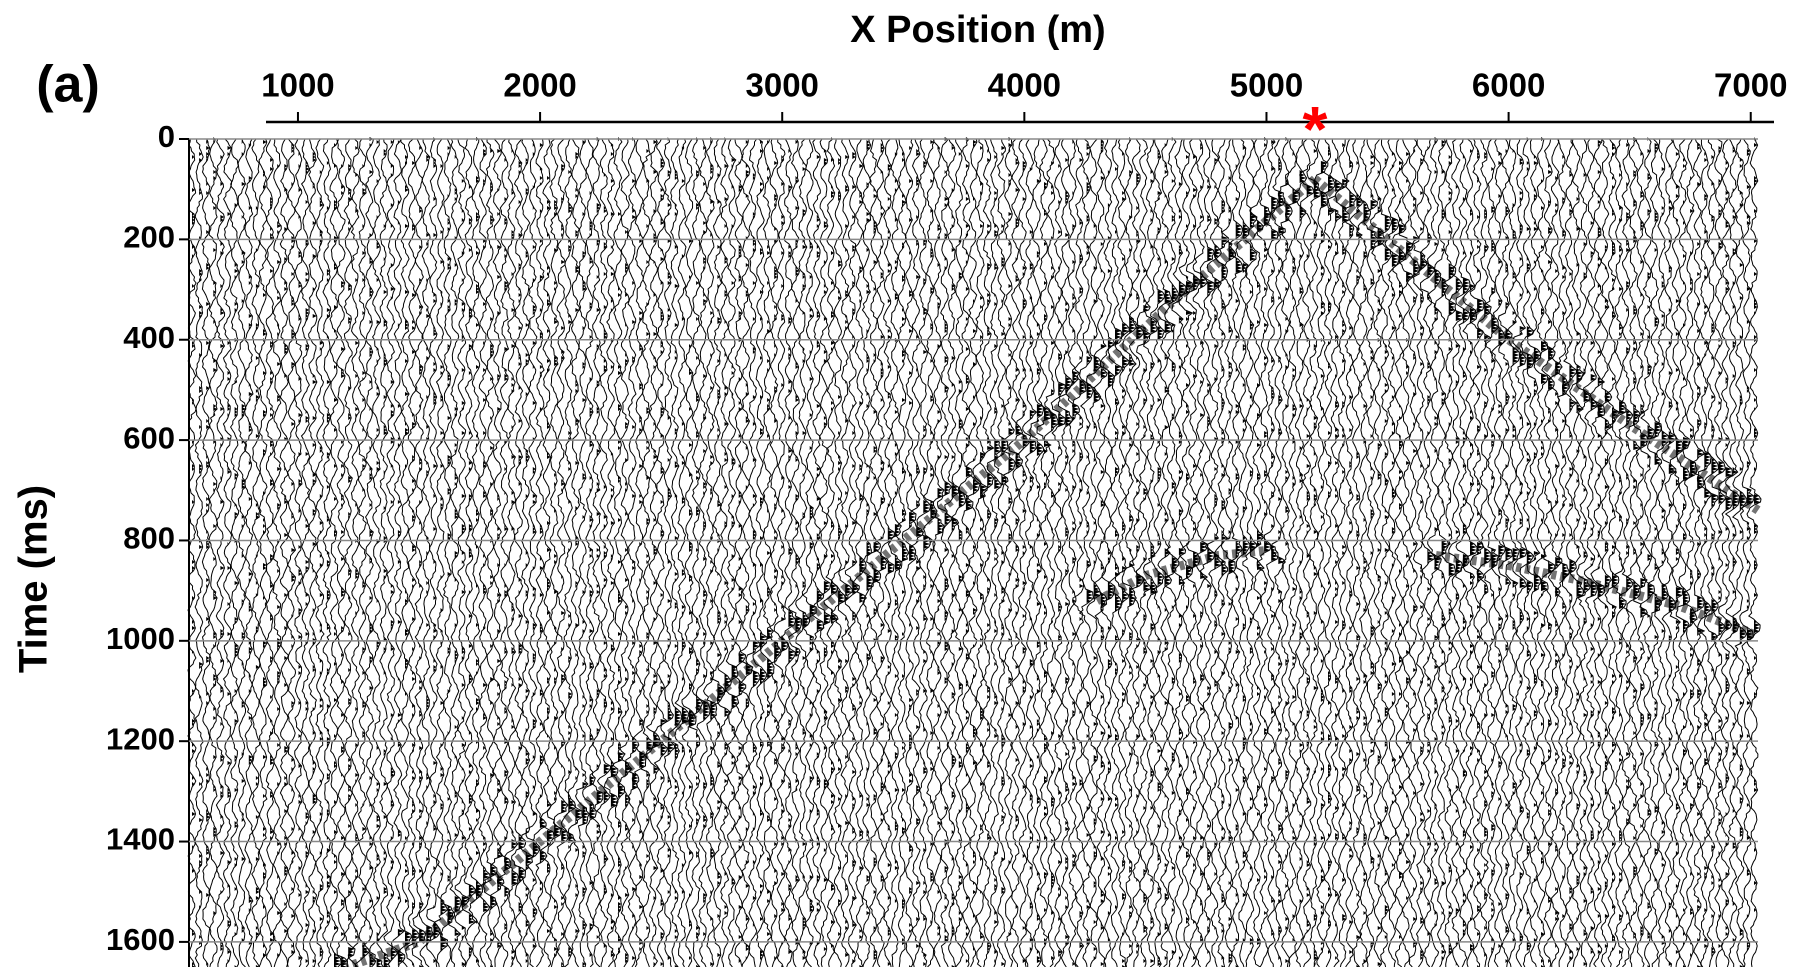  I want to click on y-tick-label: 800, so click(149, 538).